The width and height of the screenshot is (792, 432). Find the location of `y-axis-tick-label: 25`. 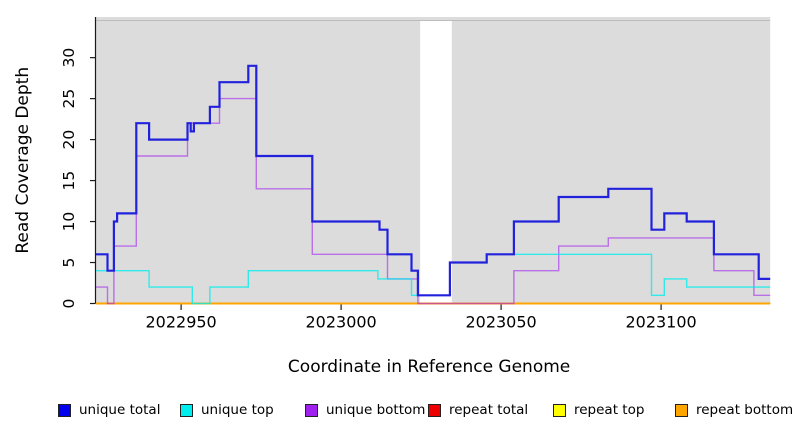

y-axis-tick-label: 25 is located at coordinates (69, 99).